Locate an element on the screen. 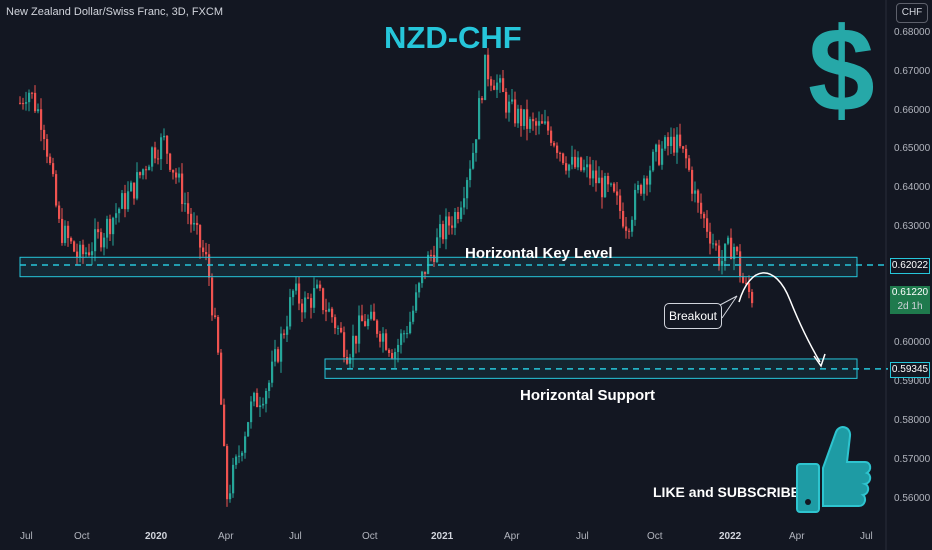 The image size is (932, 550). y-tick-label: 0.67000 is located at coordinates (912, 71).